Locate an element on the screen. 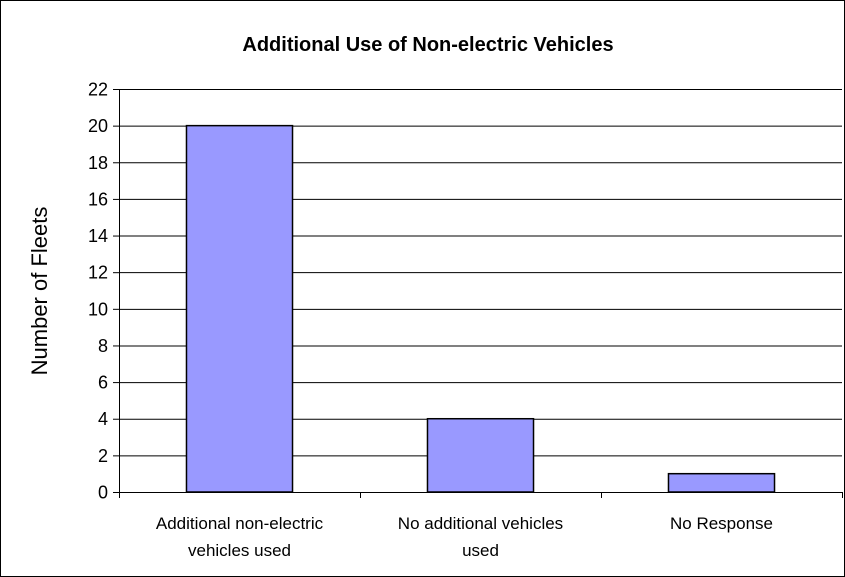 The image size is (845, 577). y-tick-label: 8 is located at coordinates (103, 346).